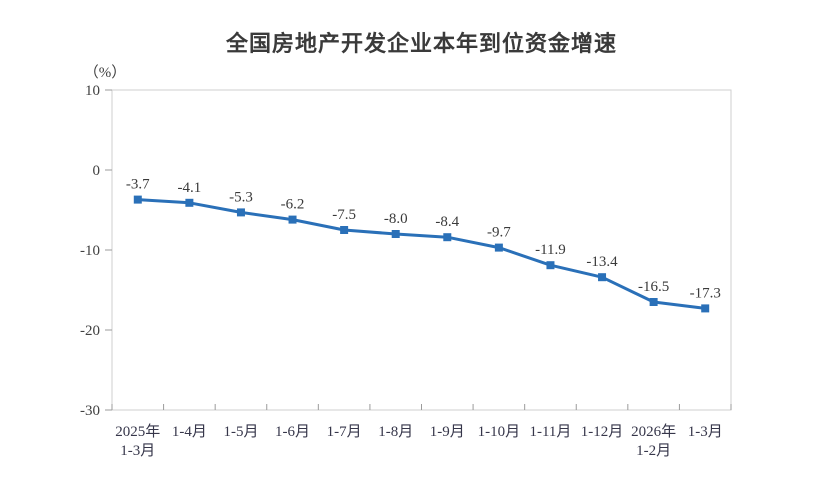 This screenshot has height=488, width=818. Describe the element at coordinates (293, 205) in the screenshot. I see `data-label: -6.2` at that location.